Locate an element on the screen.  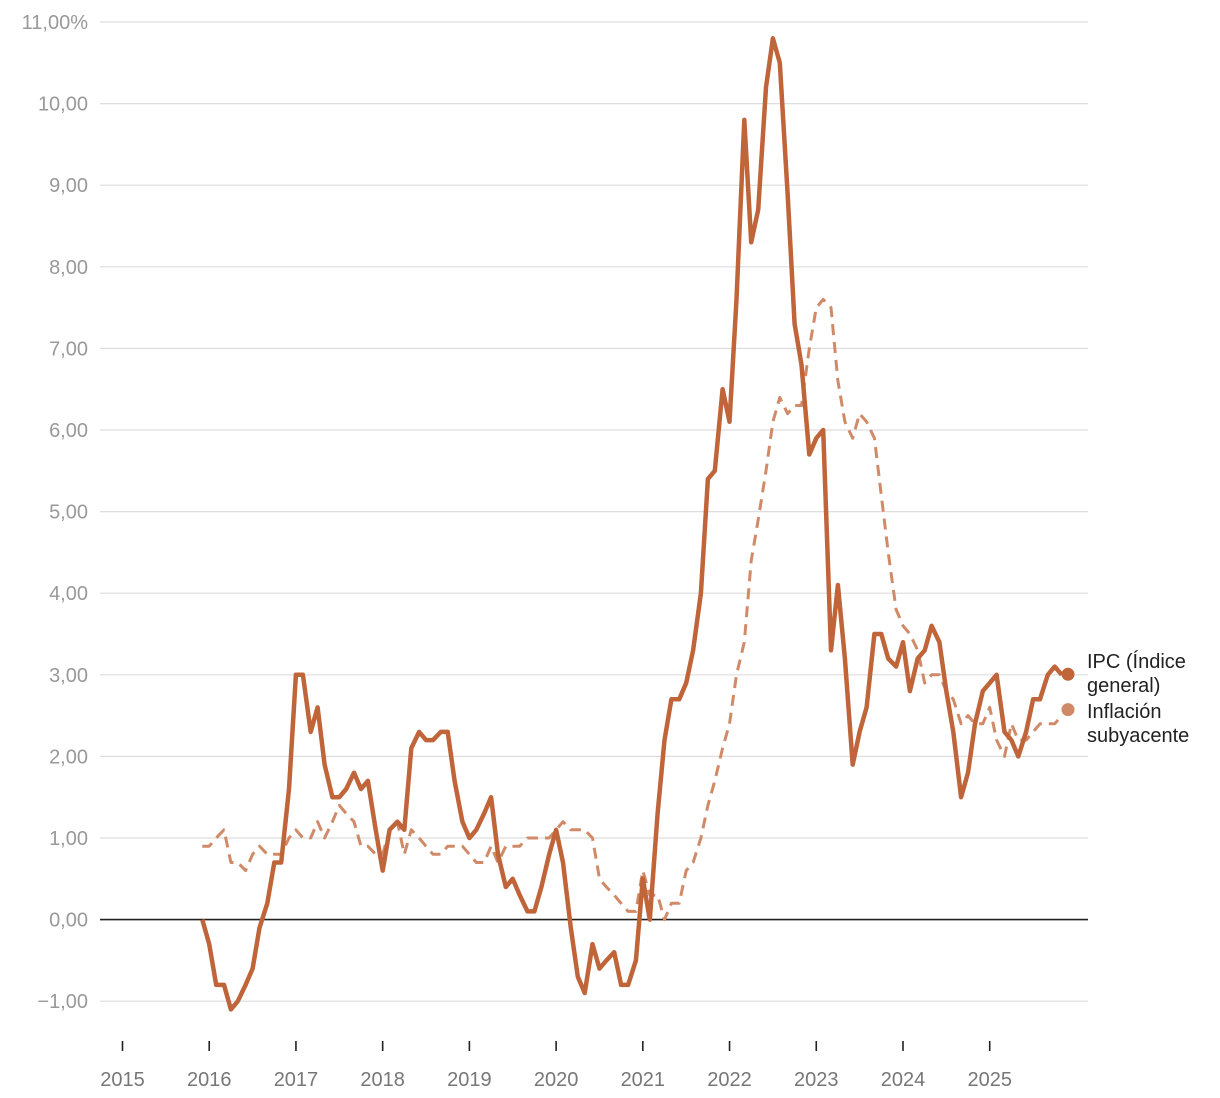
y-tick-label: 2,00 is located at coordinates (68, 757).